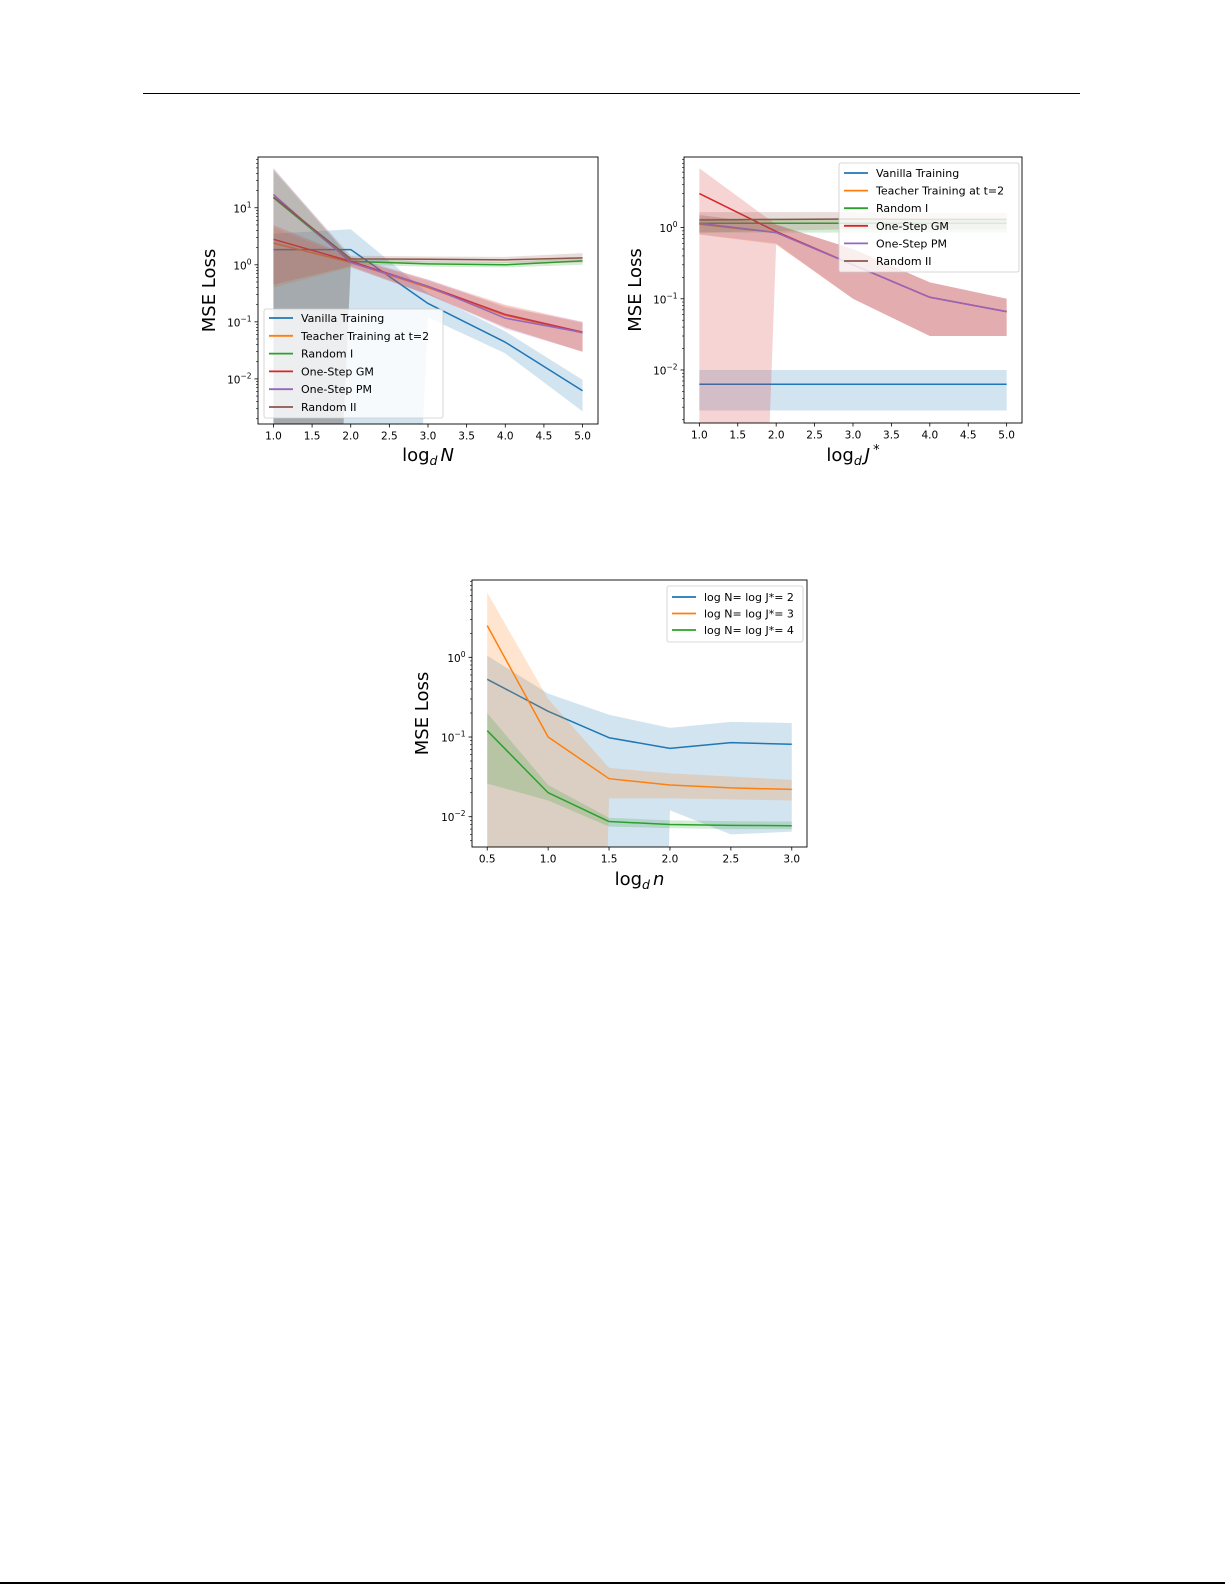  I want to click on log-n-log-j-3-confidence-band, so click(639, 719).